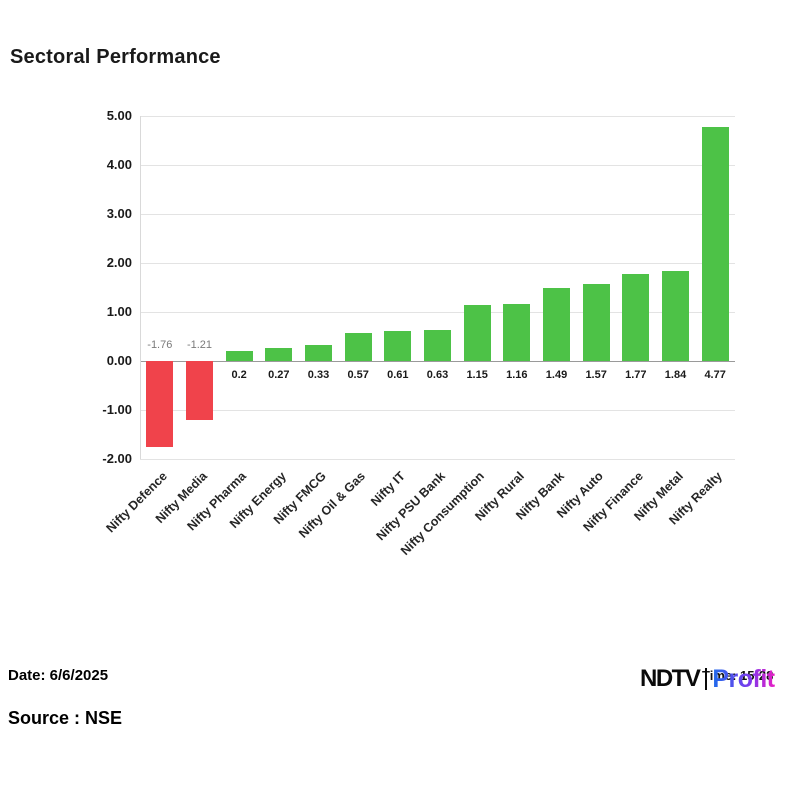 The height and width of the screenshot is (809, 809). What do you see at coordinates (160, 345) in the screenshot?
I see `bar-value-label: -1.76` at bounding box center [160, 345].